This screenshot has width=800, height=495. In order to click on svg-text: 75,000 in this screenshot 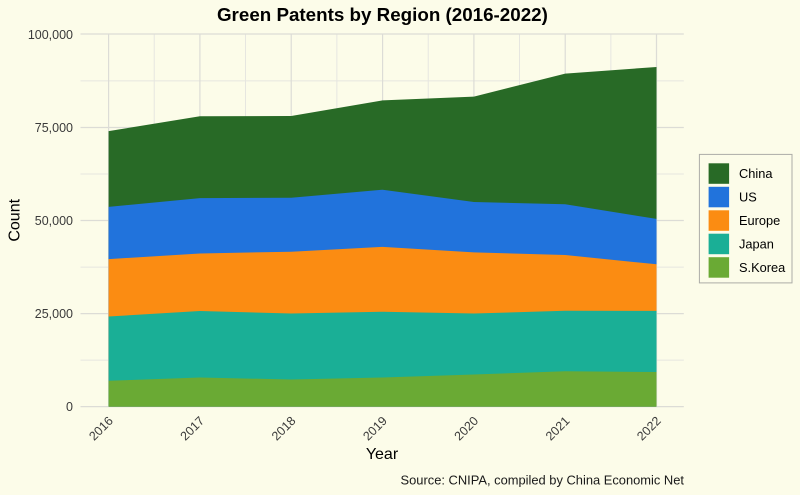, I will do `click(54, 128)`.